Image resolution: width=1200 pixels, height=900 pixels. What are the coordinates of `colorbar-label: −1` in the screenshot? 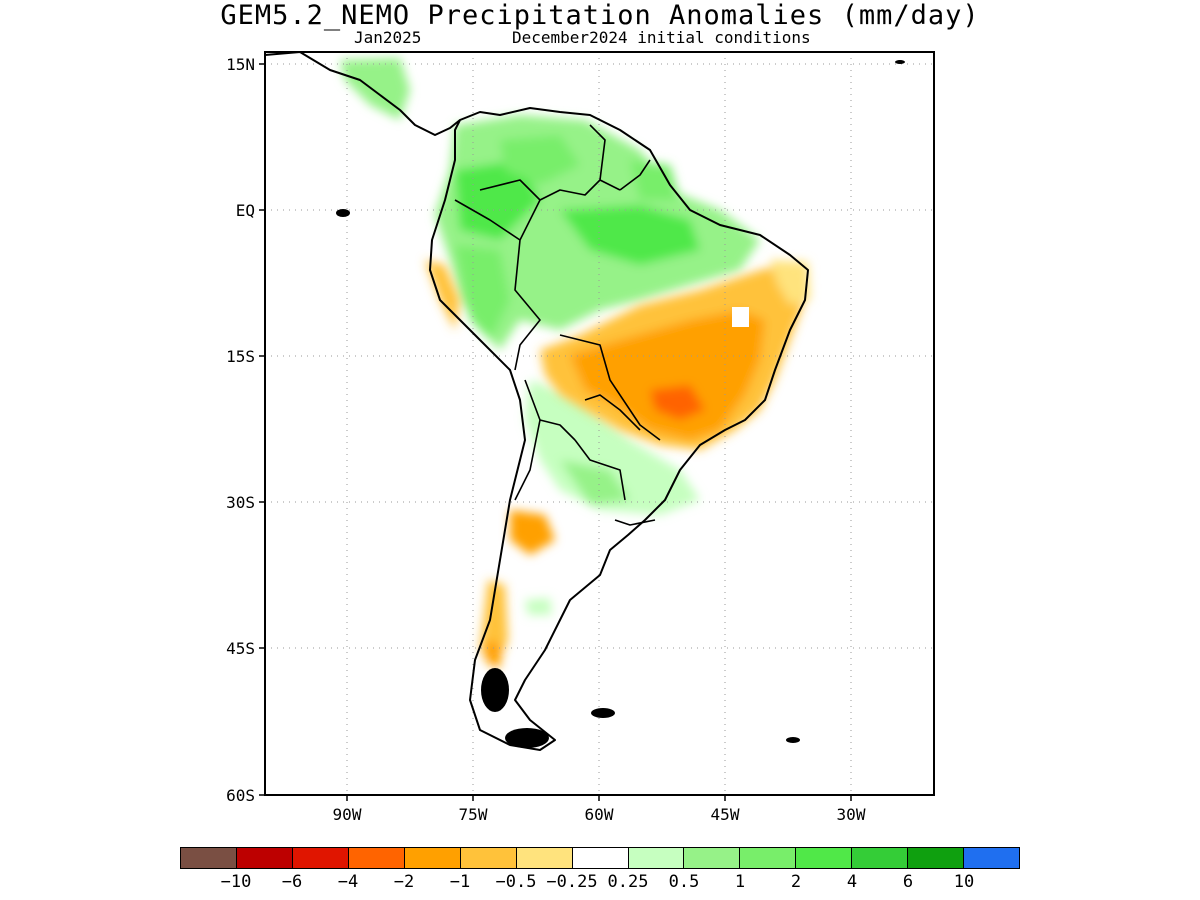 It's located at (460, 882).